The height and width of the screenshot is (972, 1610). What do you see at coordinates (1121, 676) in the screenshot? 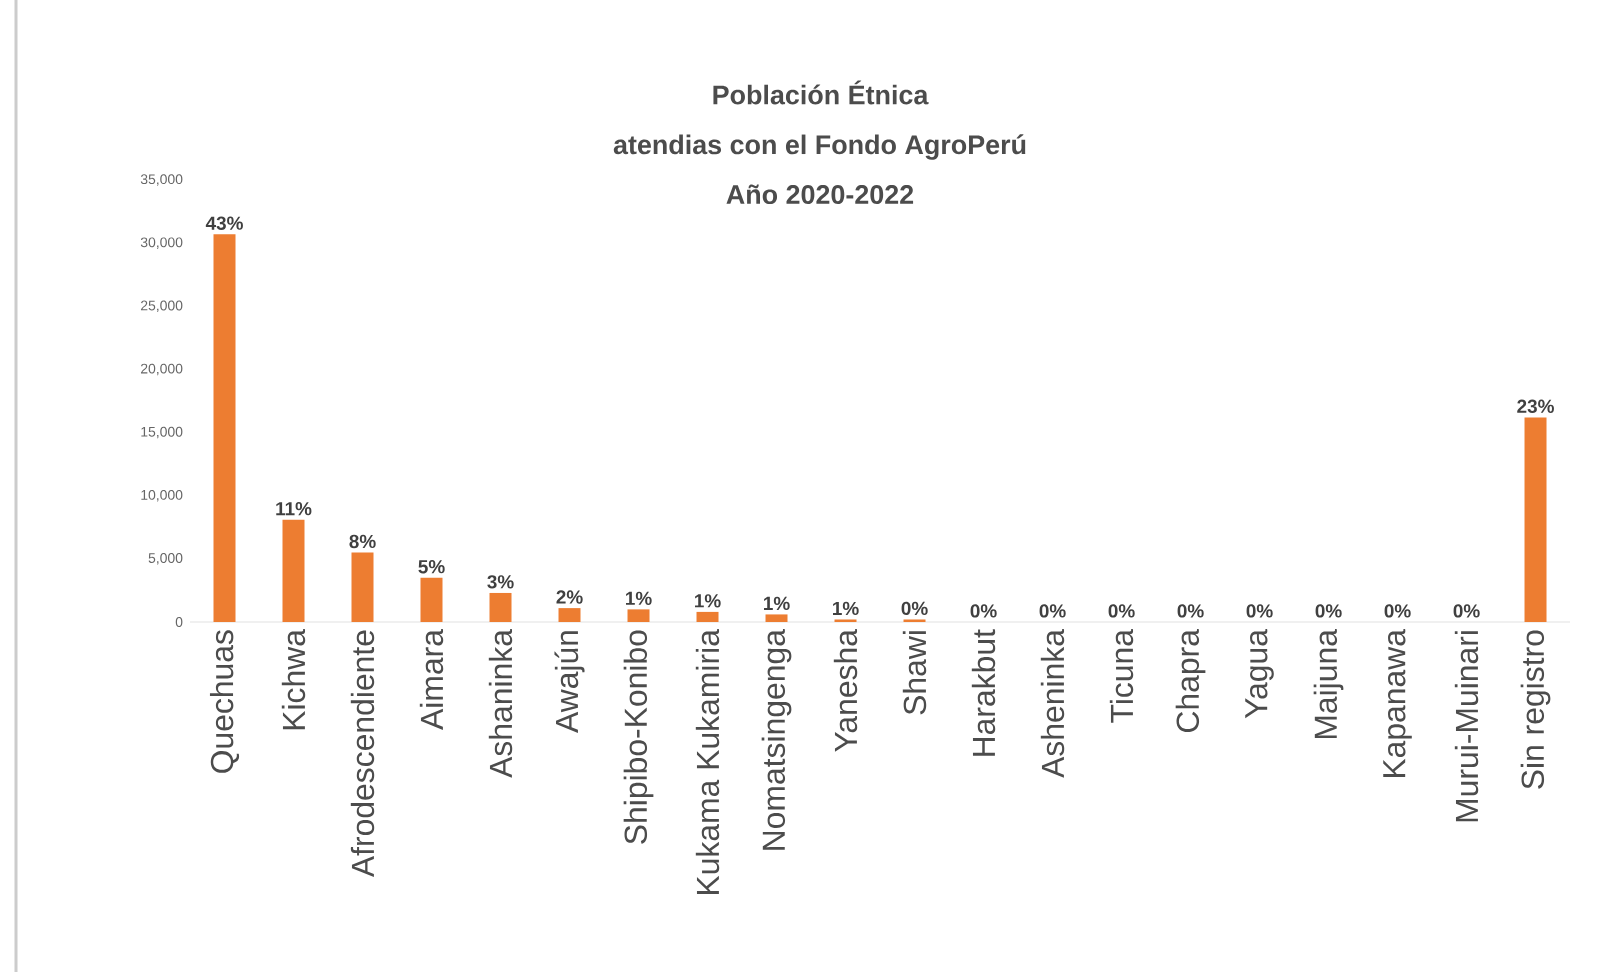
I see `x-tick-label: Ticuna` at bounding box center [1121, 676].